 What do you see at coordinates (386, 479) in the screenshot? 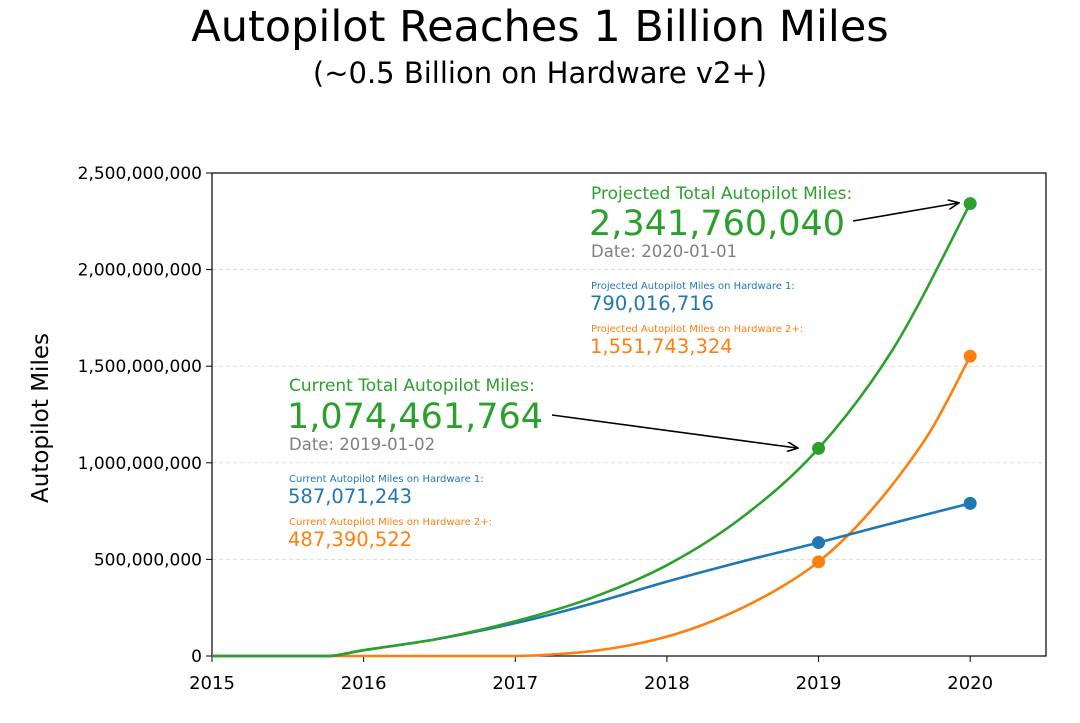
I see `current-hw1-label: Current Autopilot Miles on Hardware 1:` at bounding box center [386, 479].